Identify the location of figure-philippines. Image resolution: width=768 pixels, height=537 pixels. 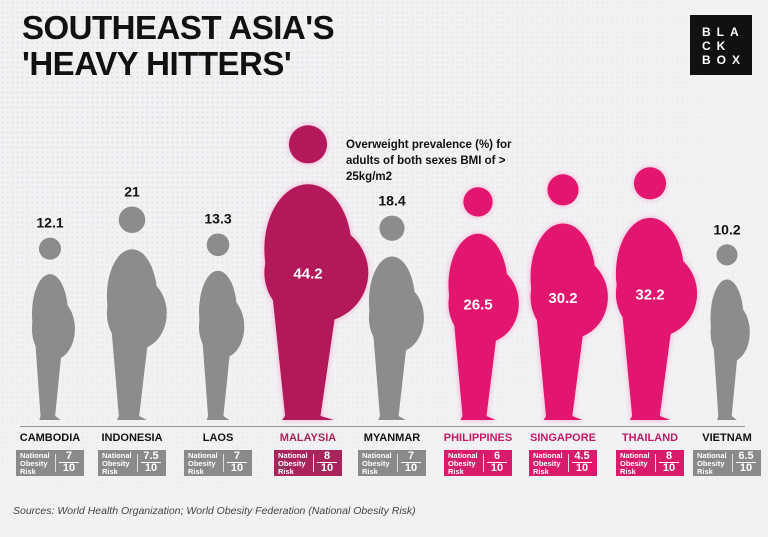
(483, 303).